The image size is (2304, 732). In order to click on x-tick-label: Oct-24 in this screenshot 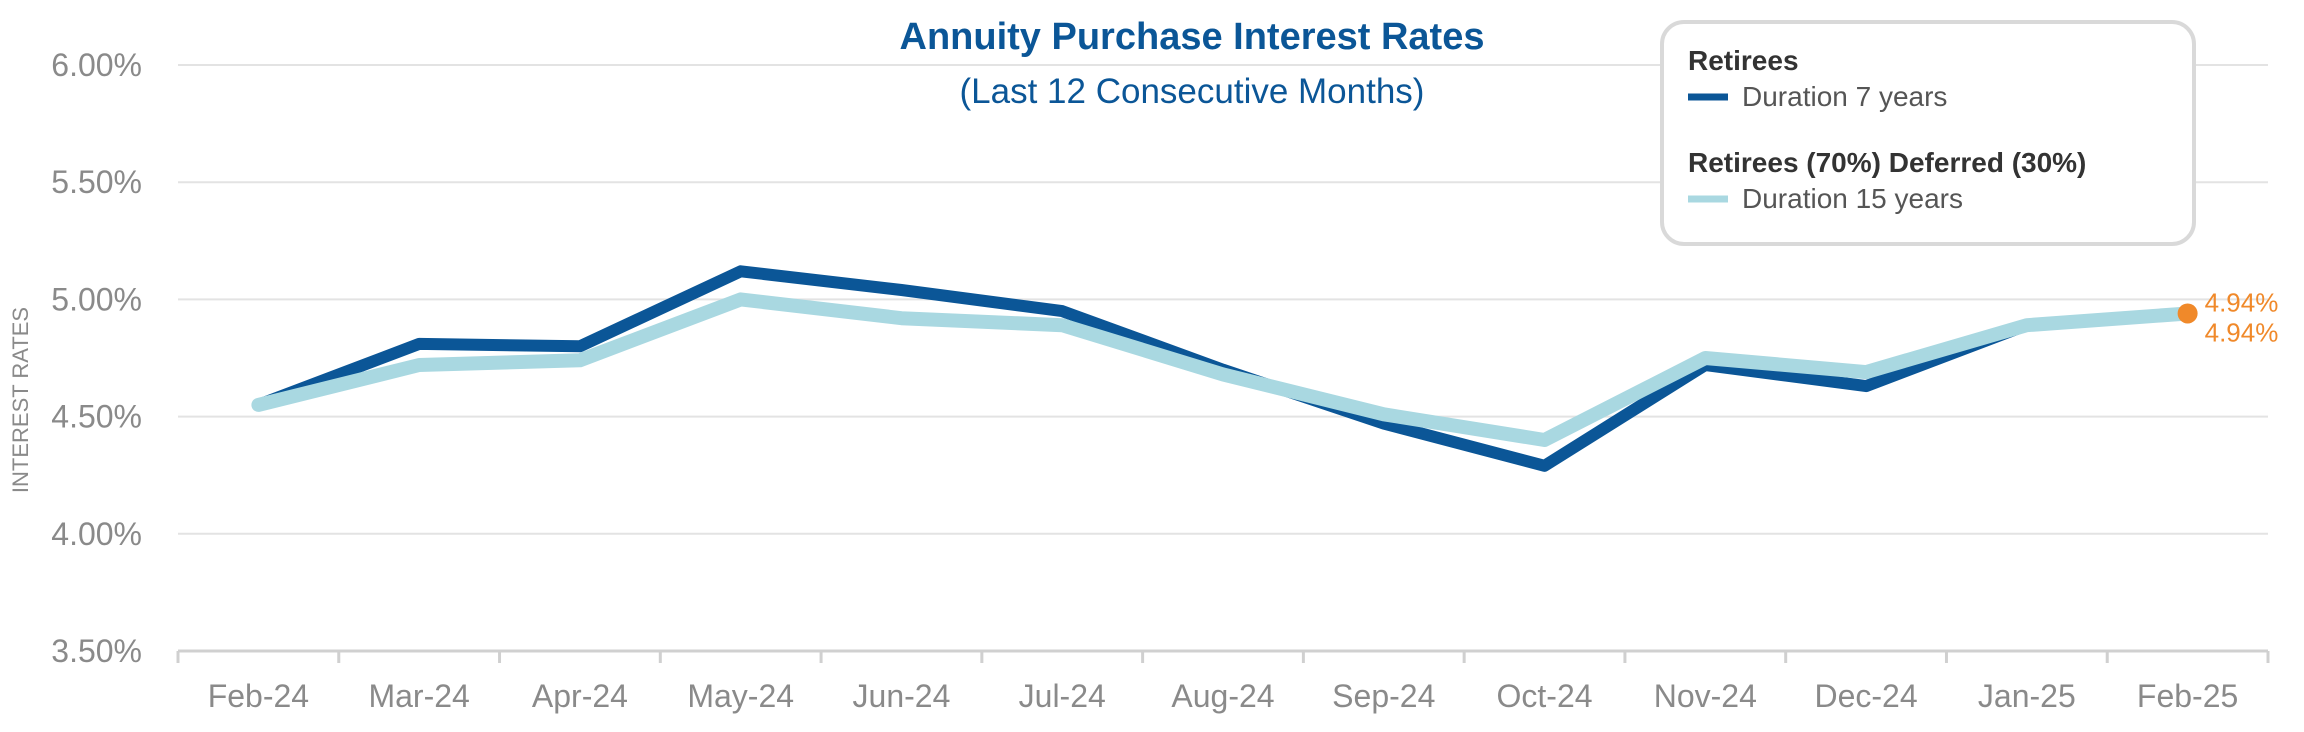, I will do `click(1545, 696)`.